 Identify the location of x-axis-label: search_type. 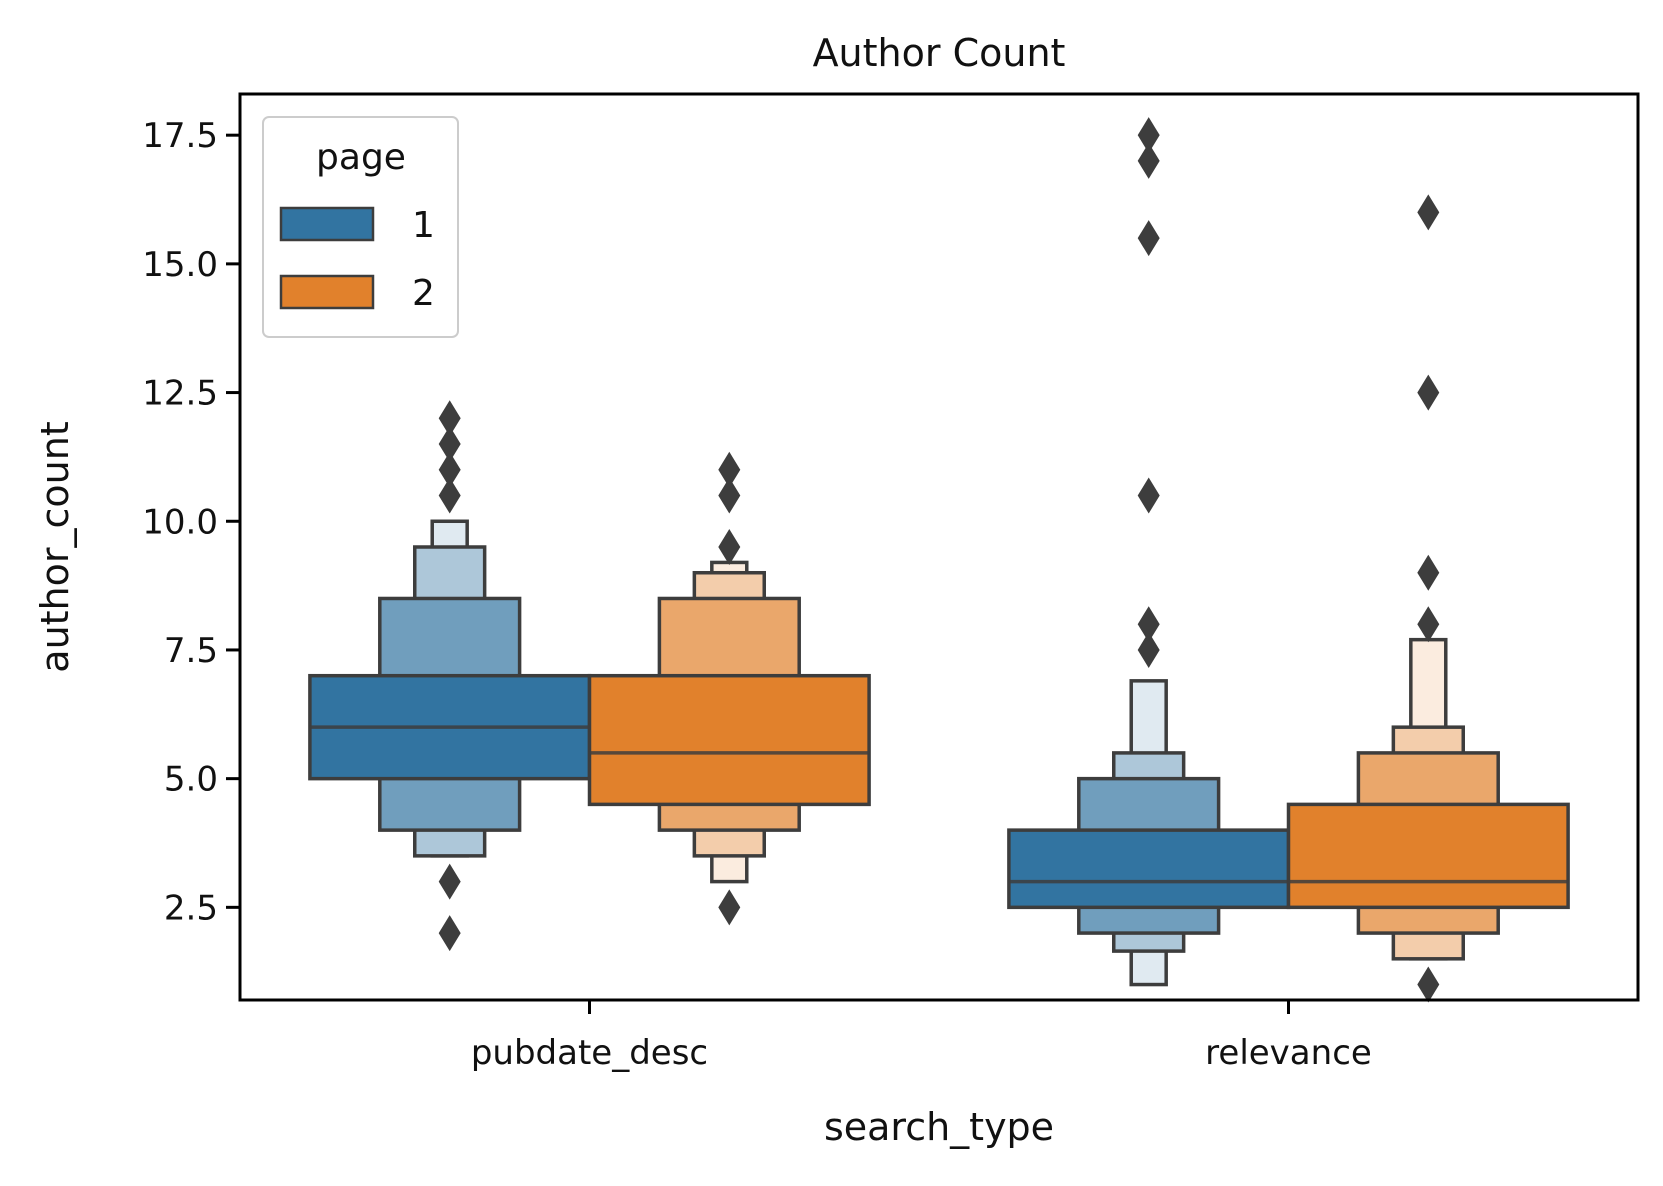
(939, 1127).